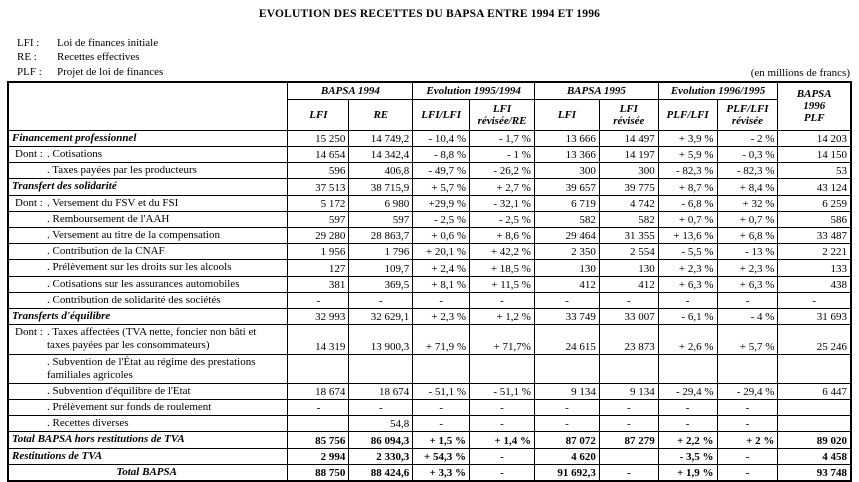  I want to click on value-cell: 381, so click(318, 284).